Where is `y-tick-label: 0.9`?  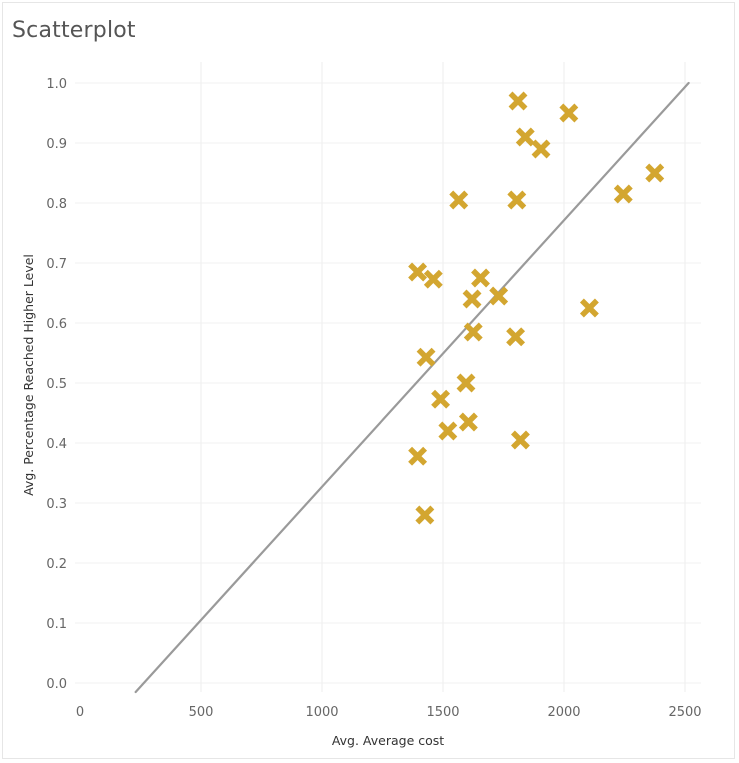 y-tick-label: 0.9 is located at coordinates (56, 144).